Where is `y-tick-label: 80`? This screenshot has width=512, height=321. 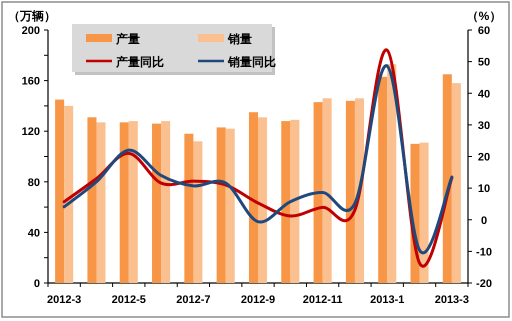 y-tick-label: 80 is located at coordinates (34, 182).